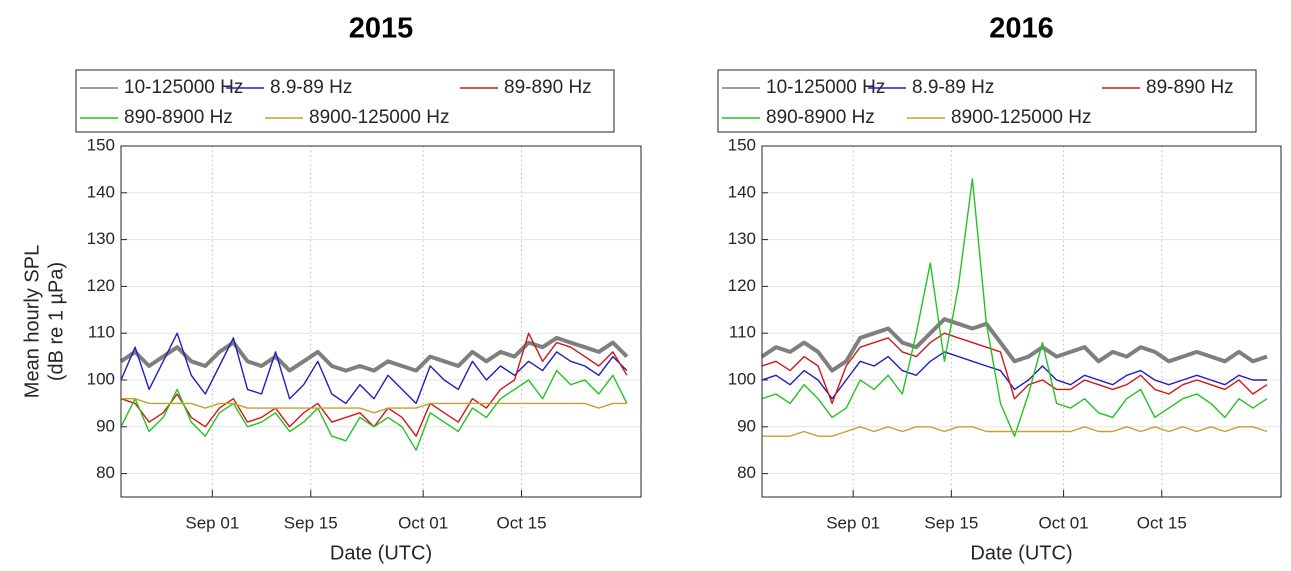 This screenshot has width=1291, height=571. I want to click on chart-title: 2015, so click(381, 29).